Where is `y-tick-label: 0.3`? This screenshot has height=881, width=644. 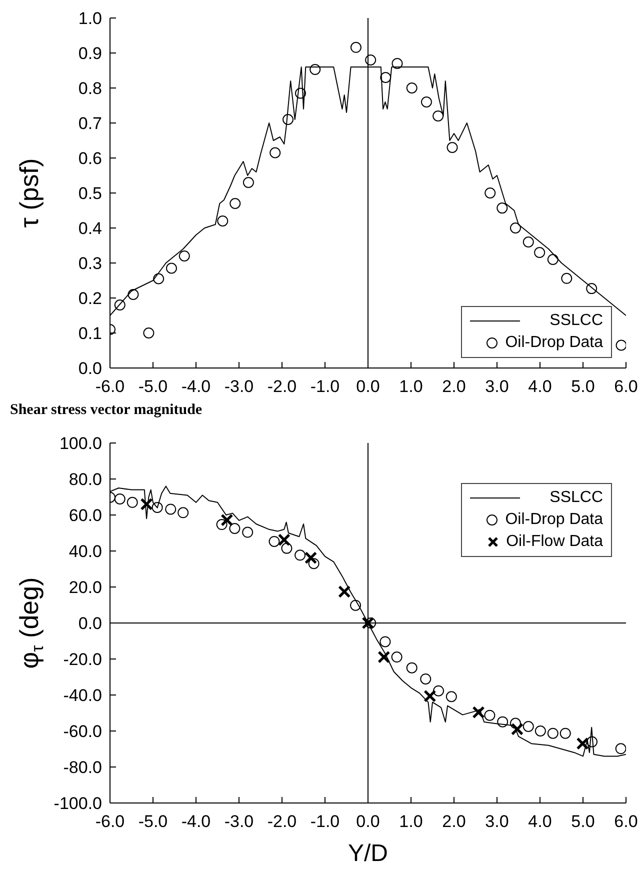
y-tick-label: 0.3 is located at coordinates (90, 264).